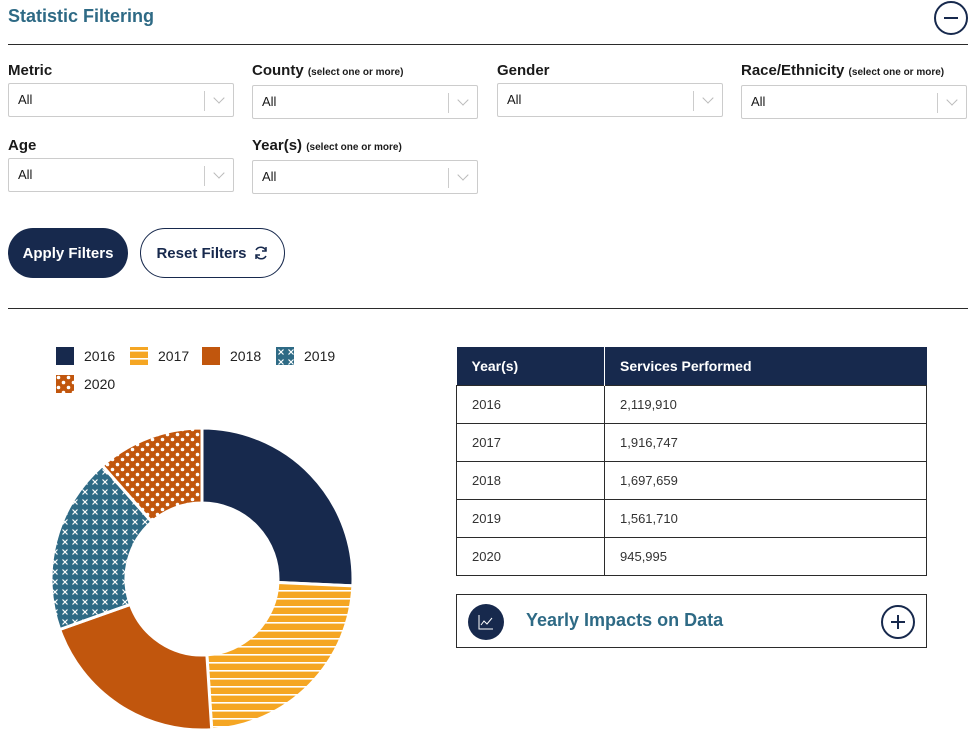  I want to click on donut-slice-2020, so click(152, 476).